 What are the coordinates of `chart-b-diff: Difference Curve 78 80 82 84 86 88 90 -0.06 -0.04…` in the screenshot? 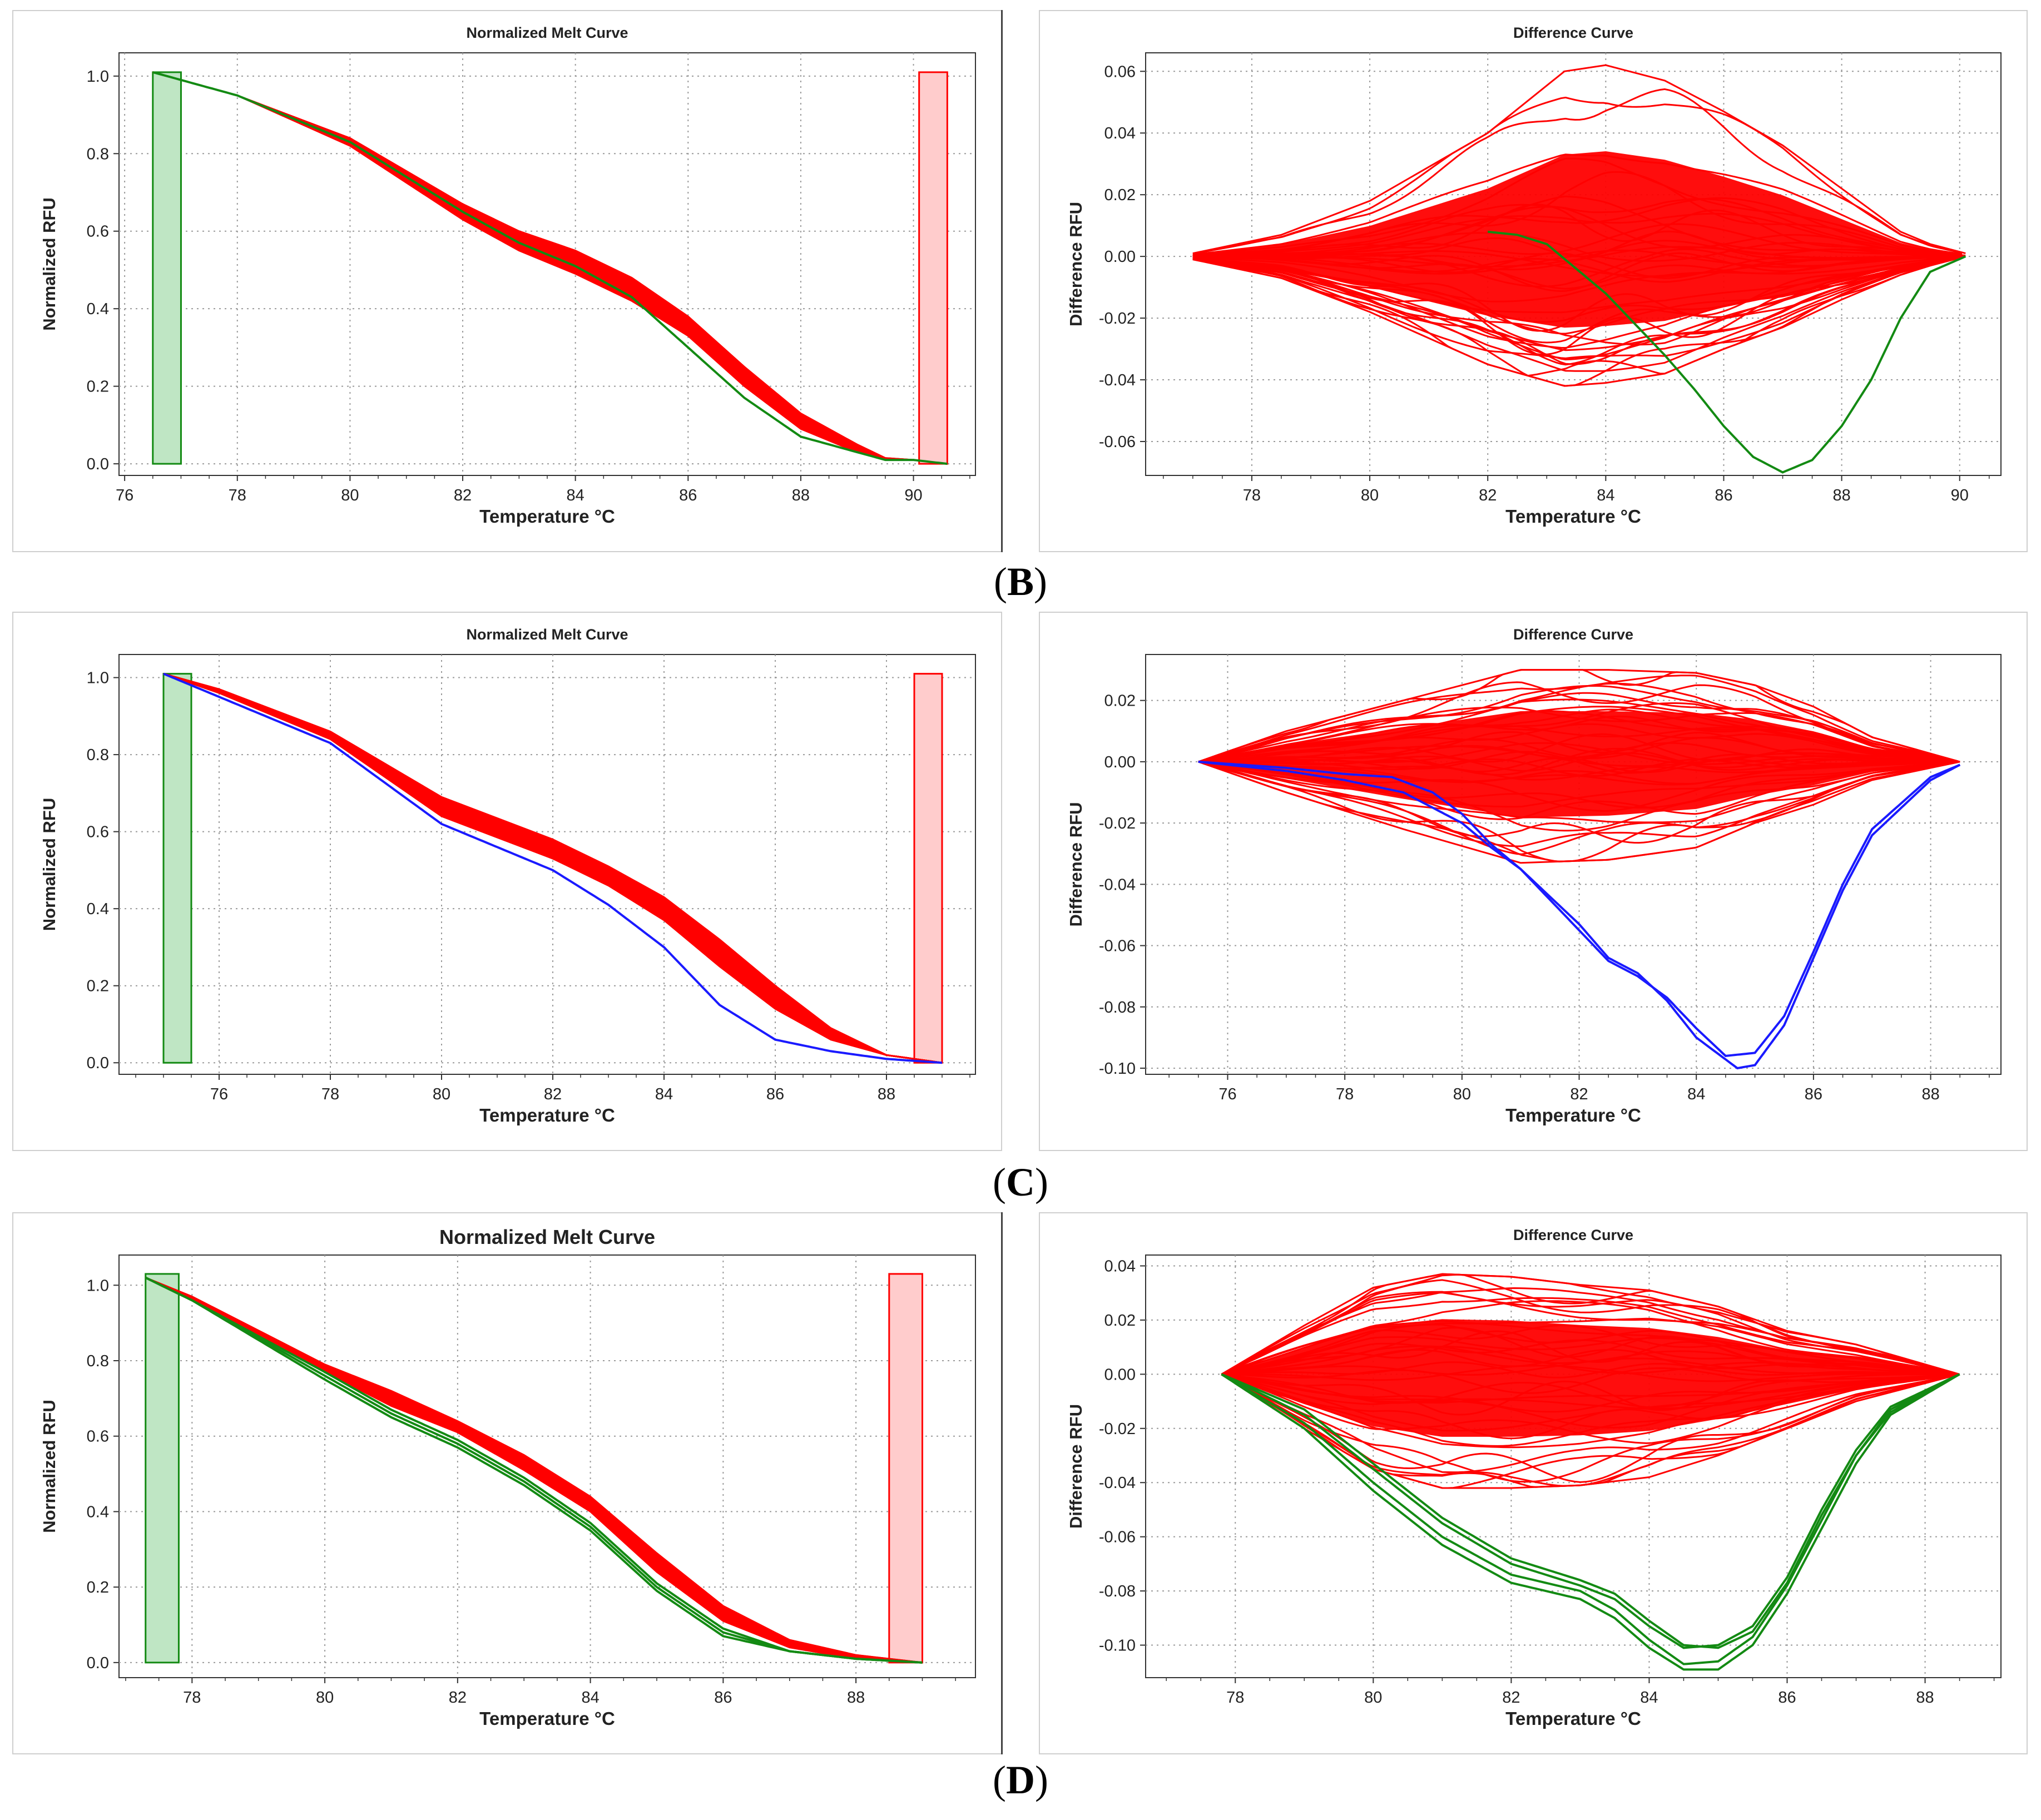 It's located at (1534, 275).